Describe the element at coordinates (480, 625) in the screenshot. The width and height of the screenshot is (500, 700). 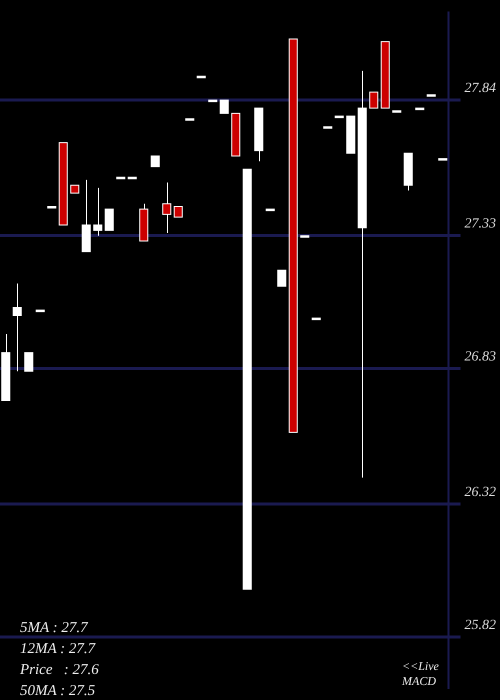
I see `y-tick-label: 25.82` at that location.